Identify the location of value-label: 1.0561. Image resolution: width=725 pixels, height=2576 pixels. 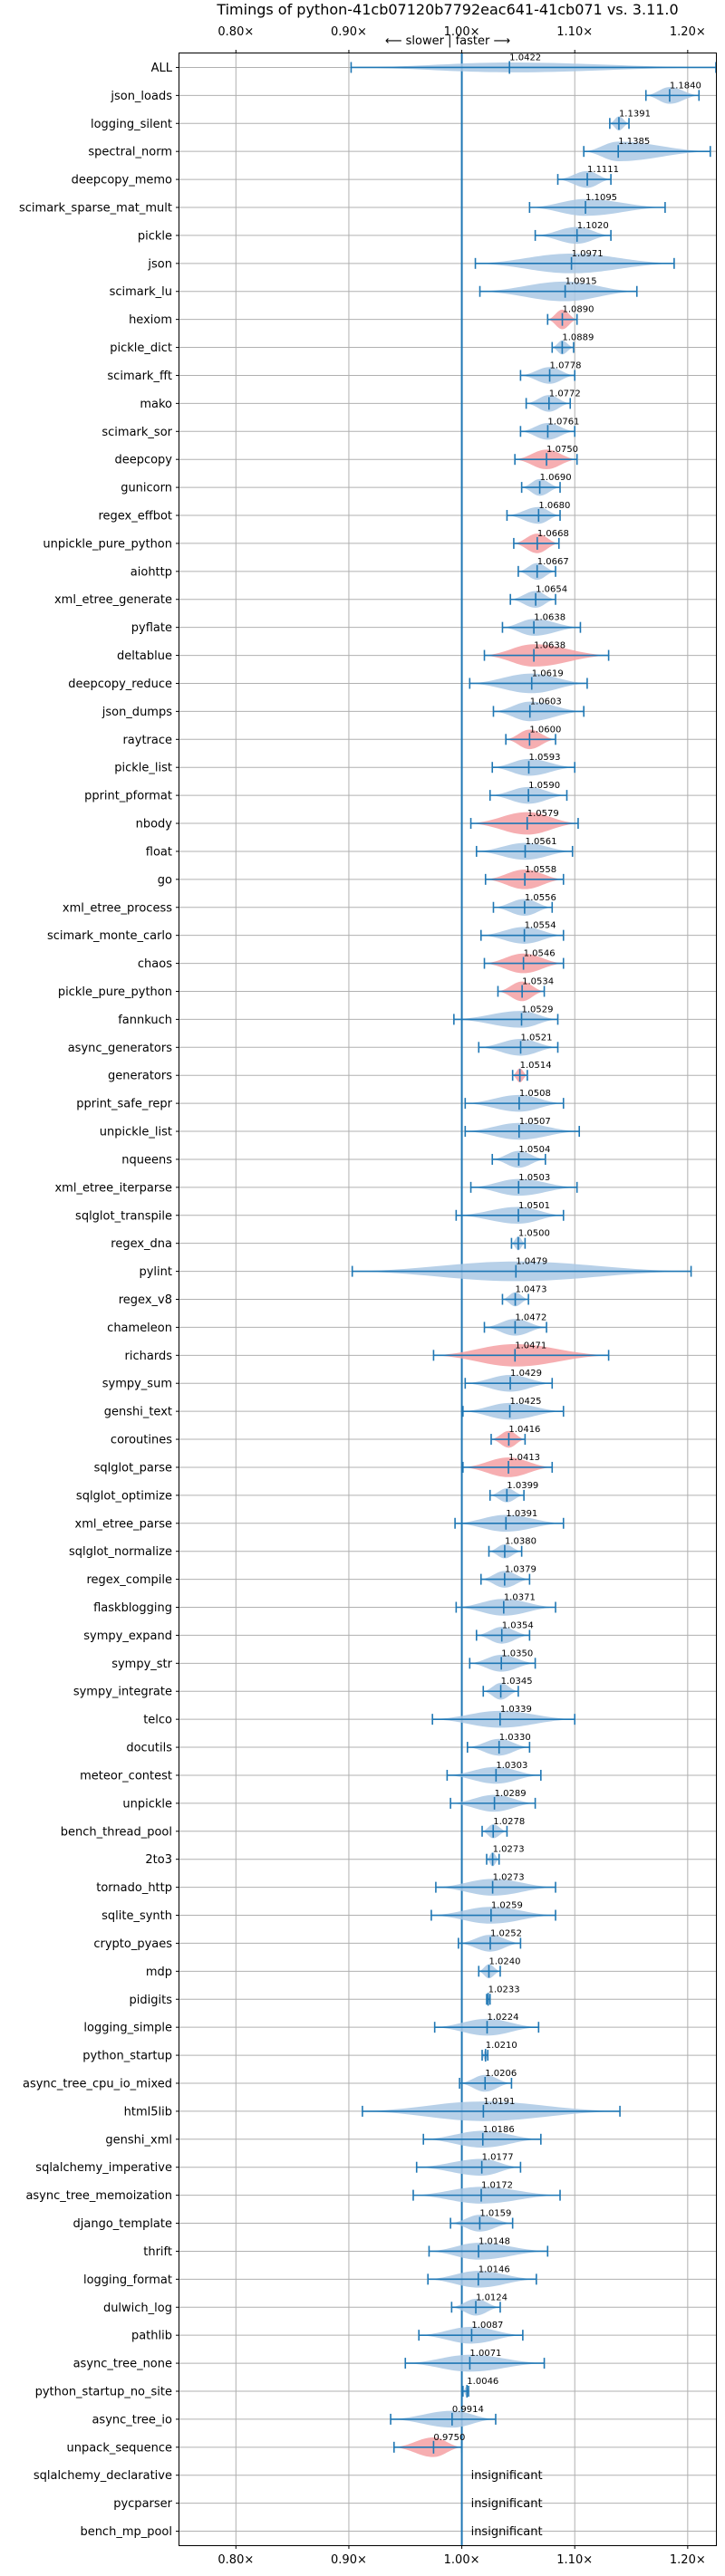
(540, 842).